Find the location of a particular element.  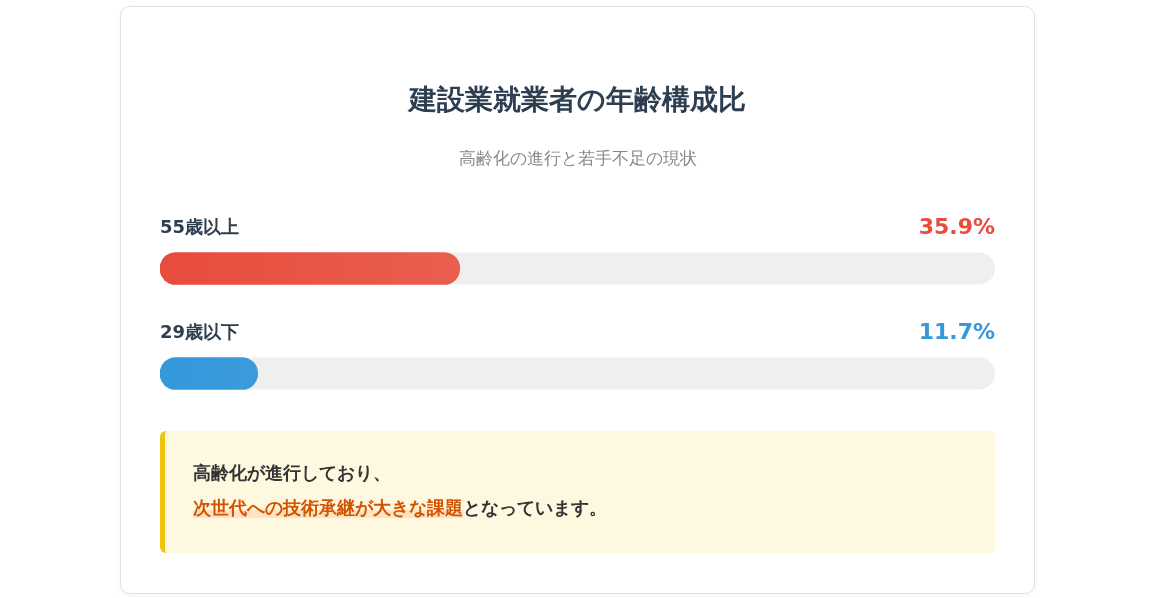

chart-title: 建設業就業者の年齢構成比 is located at coordinates (576, 100).